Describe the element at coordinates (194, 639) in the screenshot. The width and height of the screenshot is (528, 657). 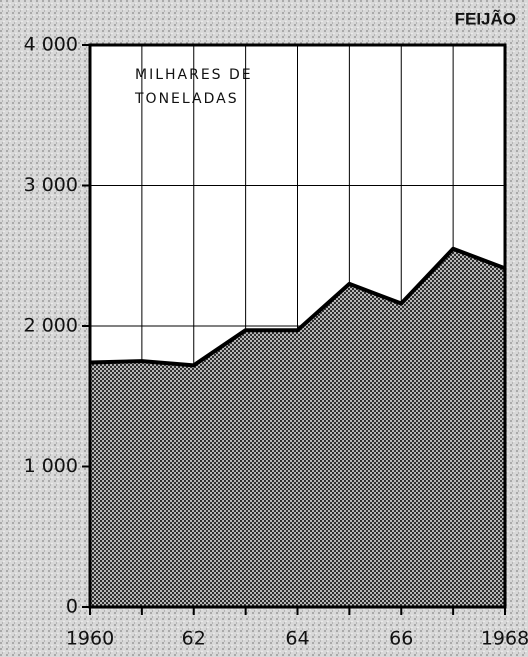
I see `x-tick-label: 62` at that location.